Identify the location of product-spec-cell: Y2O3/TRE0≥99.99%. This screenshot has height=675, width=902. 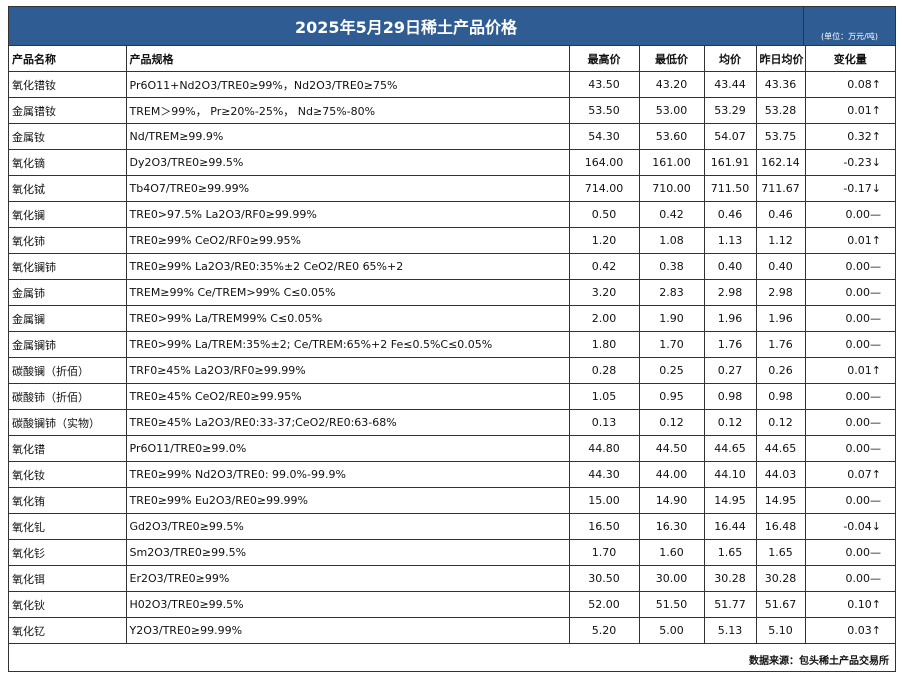
(347, 630).